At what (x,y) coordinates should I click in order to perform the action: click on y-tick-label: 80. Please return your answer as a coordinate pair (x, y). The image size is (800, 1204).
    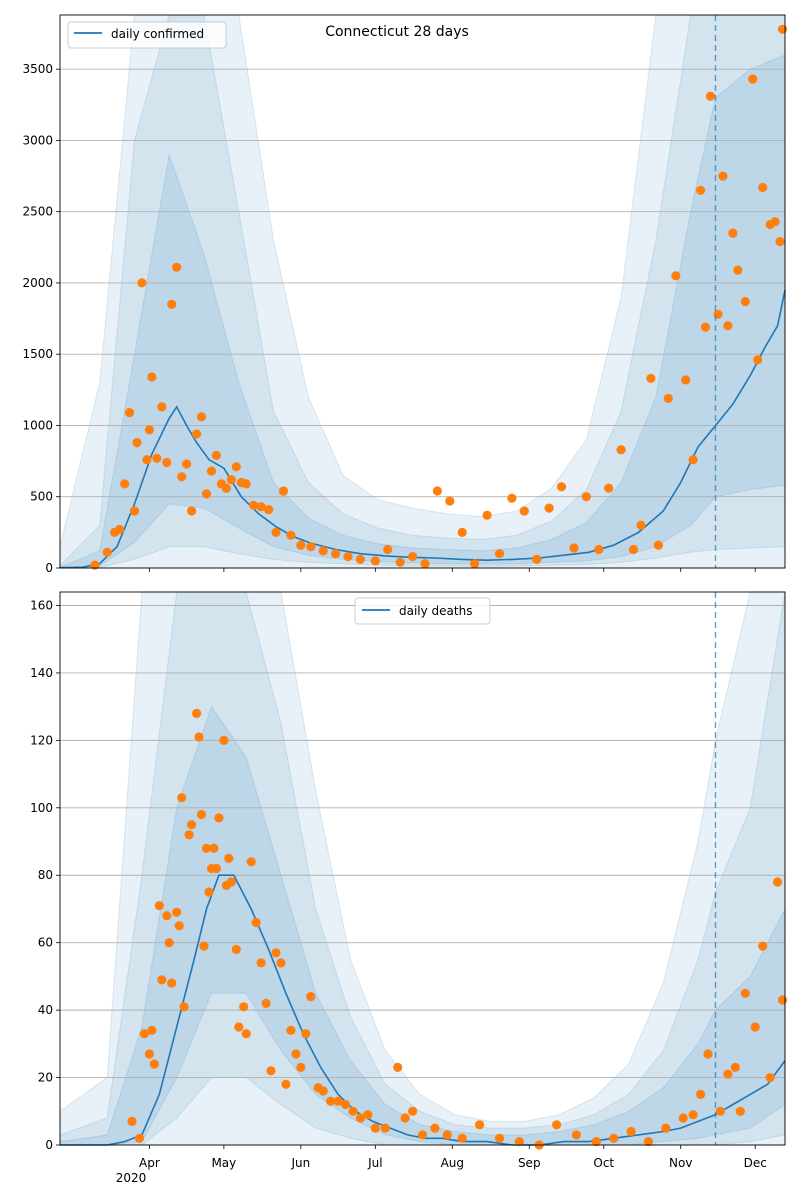
    Looking at the image, I should click on (45, 875).